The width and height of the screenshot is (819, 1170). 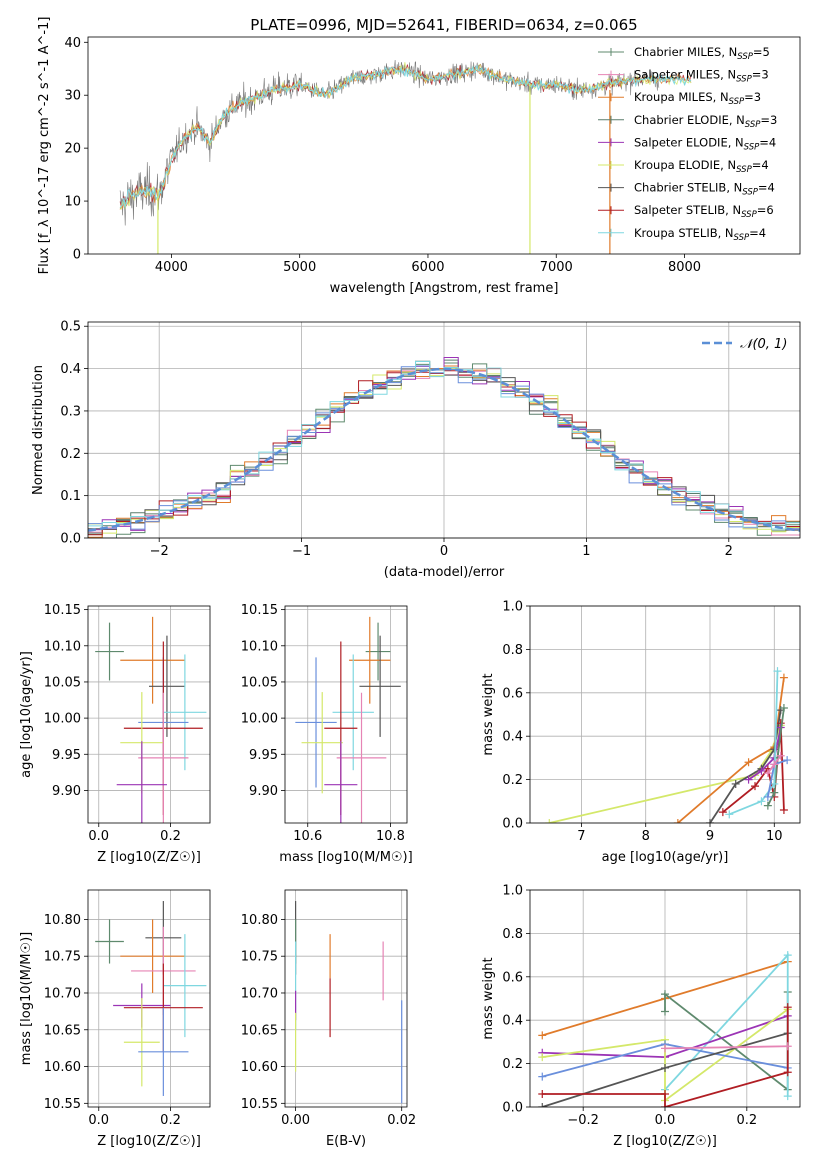 I want to click on y-tick-label: 9.90, so click(x=66, y=791).